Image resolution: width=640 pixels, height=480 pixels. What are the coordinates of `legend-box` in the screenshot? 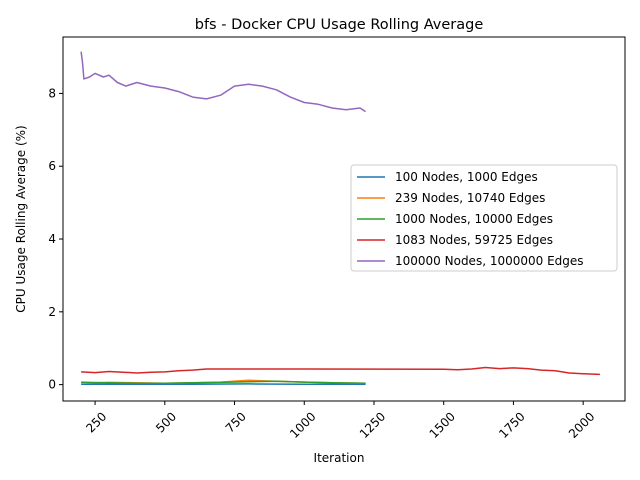 It's located at (484, 218).